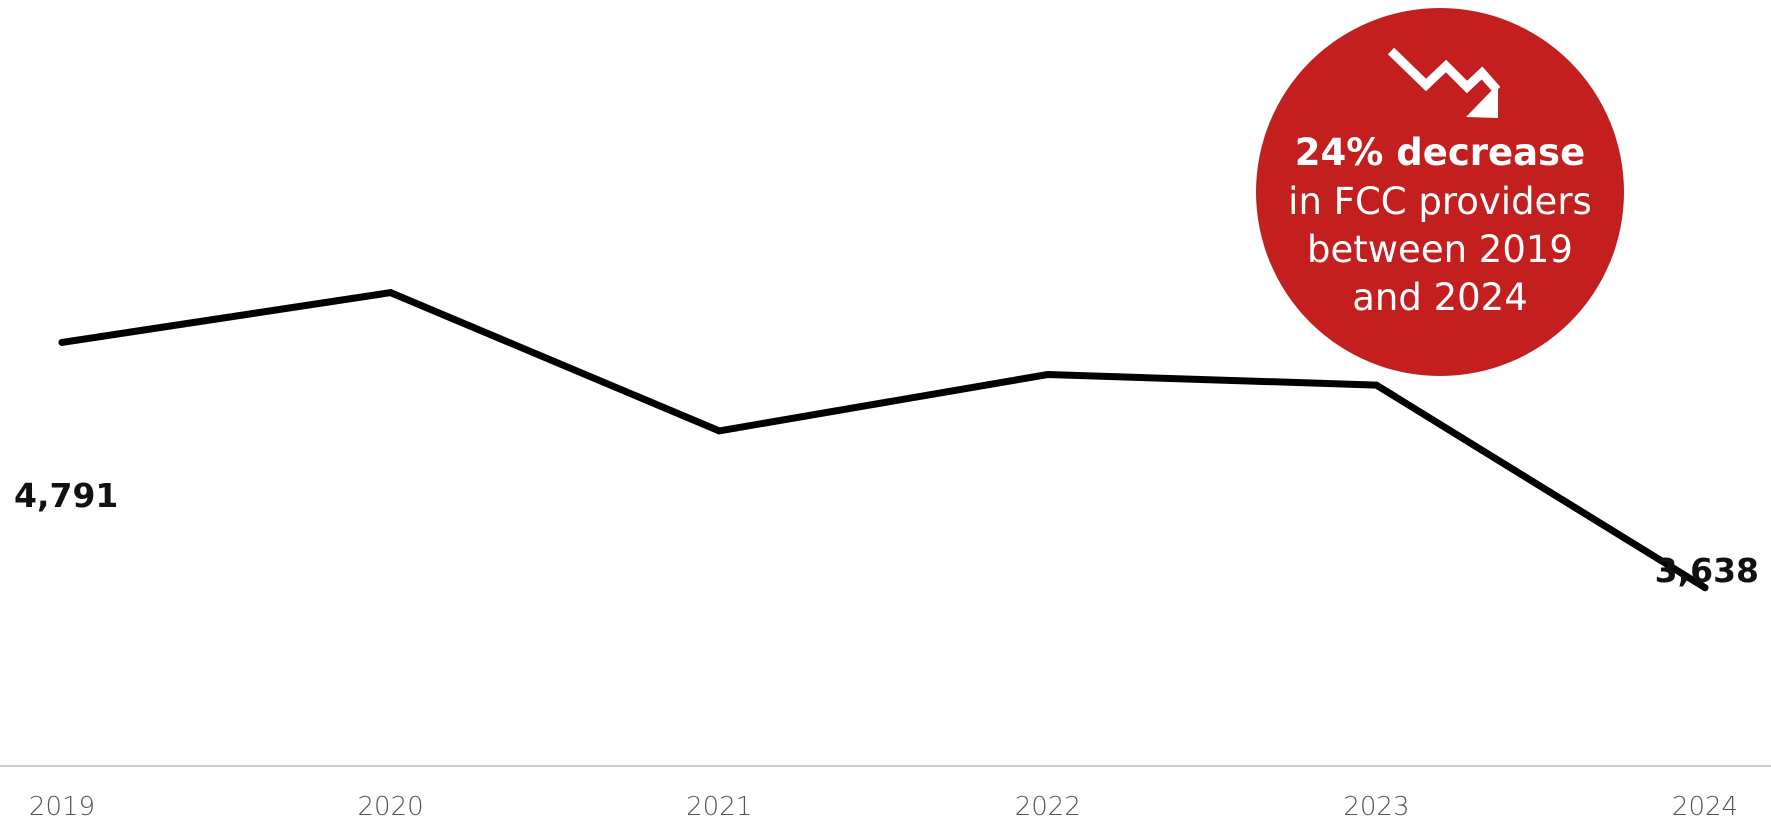 This screenshot has height=822, width=1771. What do you see at coordinates (391, 807) in the screenshot?
I see `x-tick-label-2020: 2020` at bounding box center [391, 807].